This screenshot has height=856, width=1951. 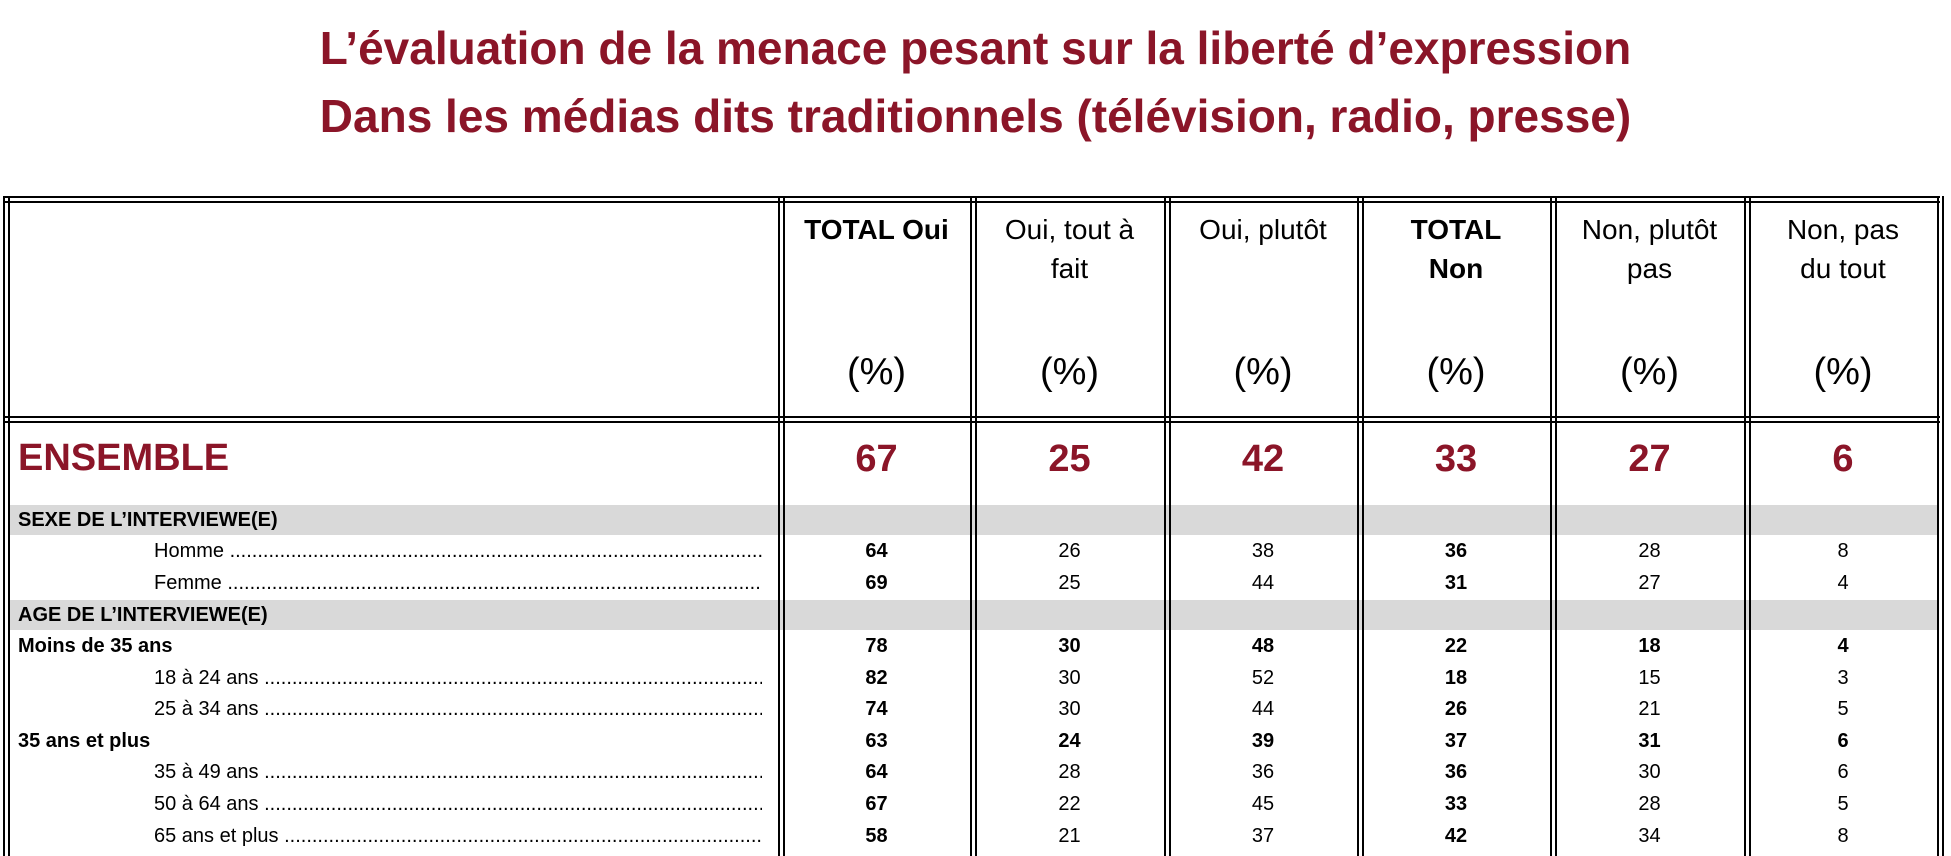 What do you see at coordinates (1263, 459) in the screenshot?
I see `ensemble-value: 42` at bounding box center [1263, 459].